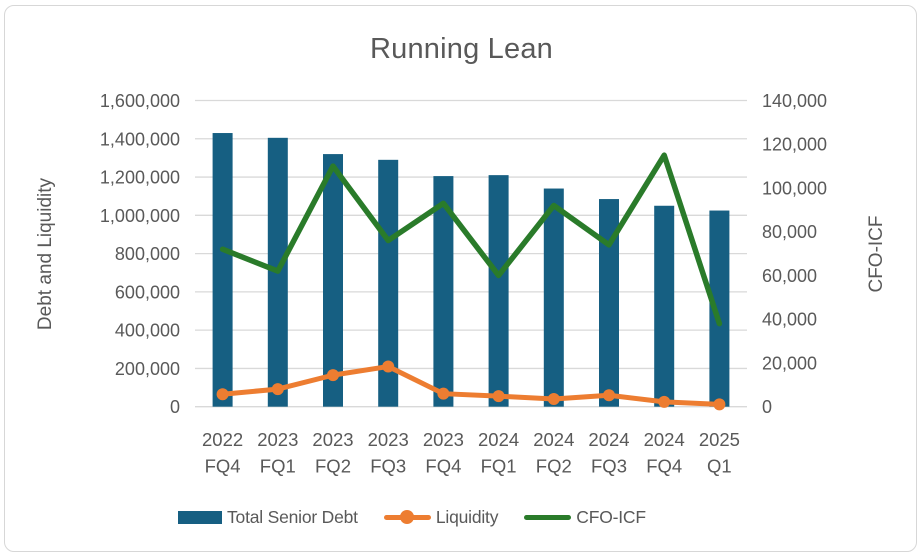 The image size is (923, 559). What do you see at coordinates (789, 320) in the screenshot?
I see `svg-text: 40,000` at bounding box center [789, 320].